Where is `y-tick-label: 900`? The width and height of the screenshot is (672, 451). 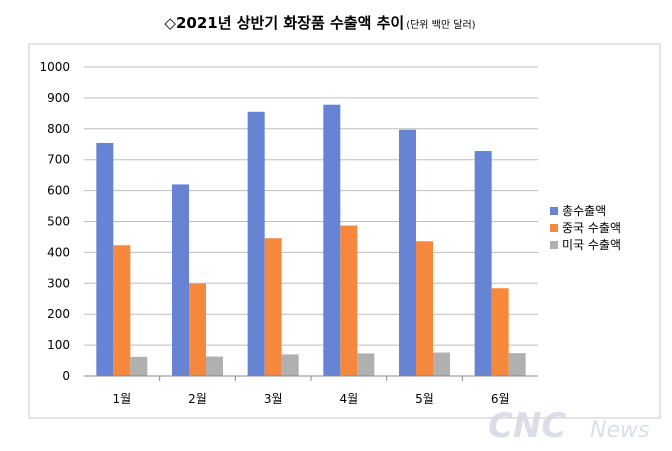
y-tick-label: 900 is located at coordinates (58, 98).